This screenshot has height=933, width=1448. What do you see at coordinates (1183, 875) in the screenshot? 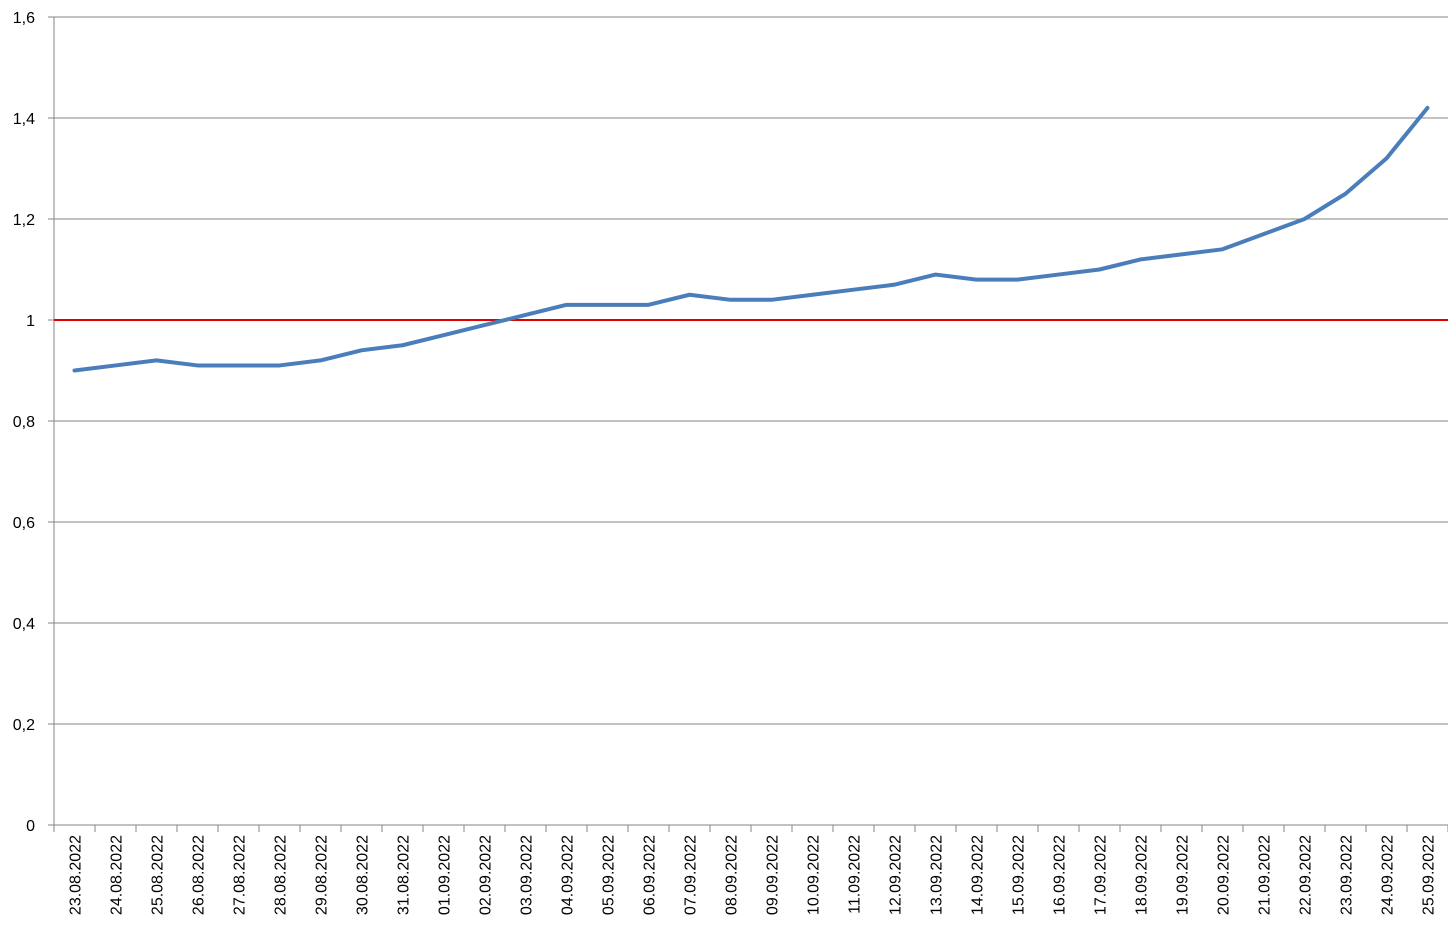
I see `x-tick-label: 19.09.2022` at bounding box center [1183, 875].